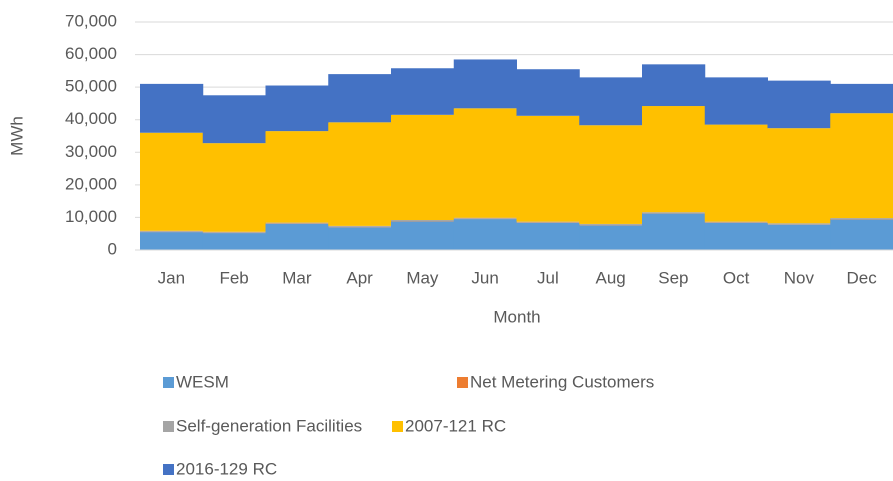  Describe the element at coordinates (269, 425) in the screenshot. I see `legend-label: Self-generation Facilities` at that location.